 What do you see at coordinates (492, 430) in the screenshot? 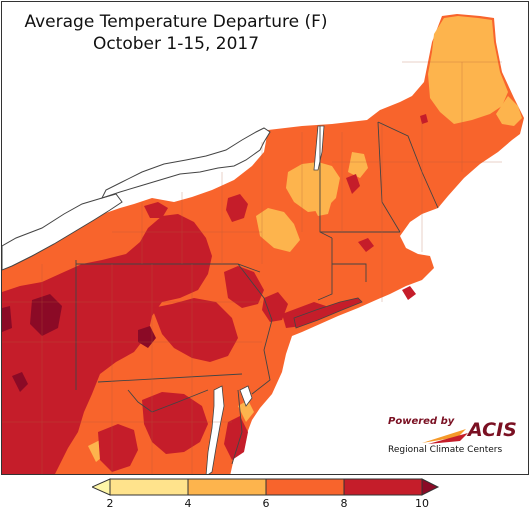
I see `logo-acis-text: ACIS` at bounding box center [492, 430].